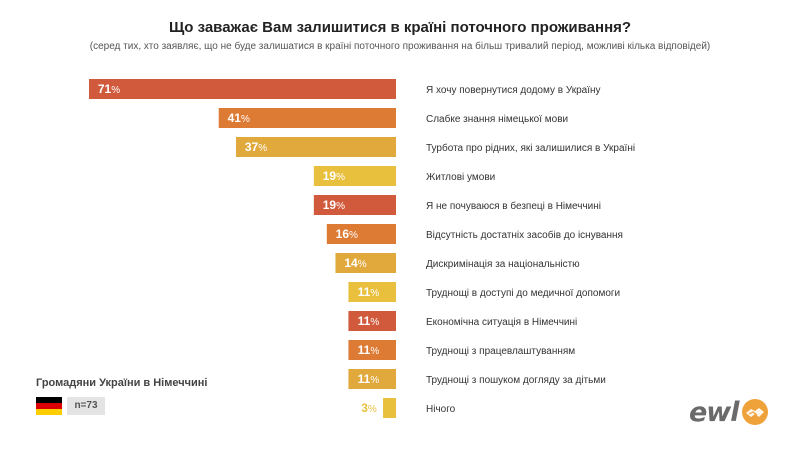  What do you see at coordinates (256, 147) in the screenshot?
I see `bar-value-label: 37%` at bounding box center [256, 147].